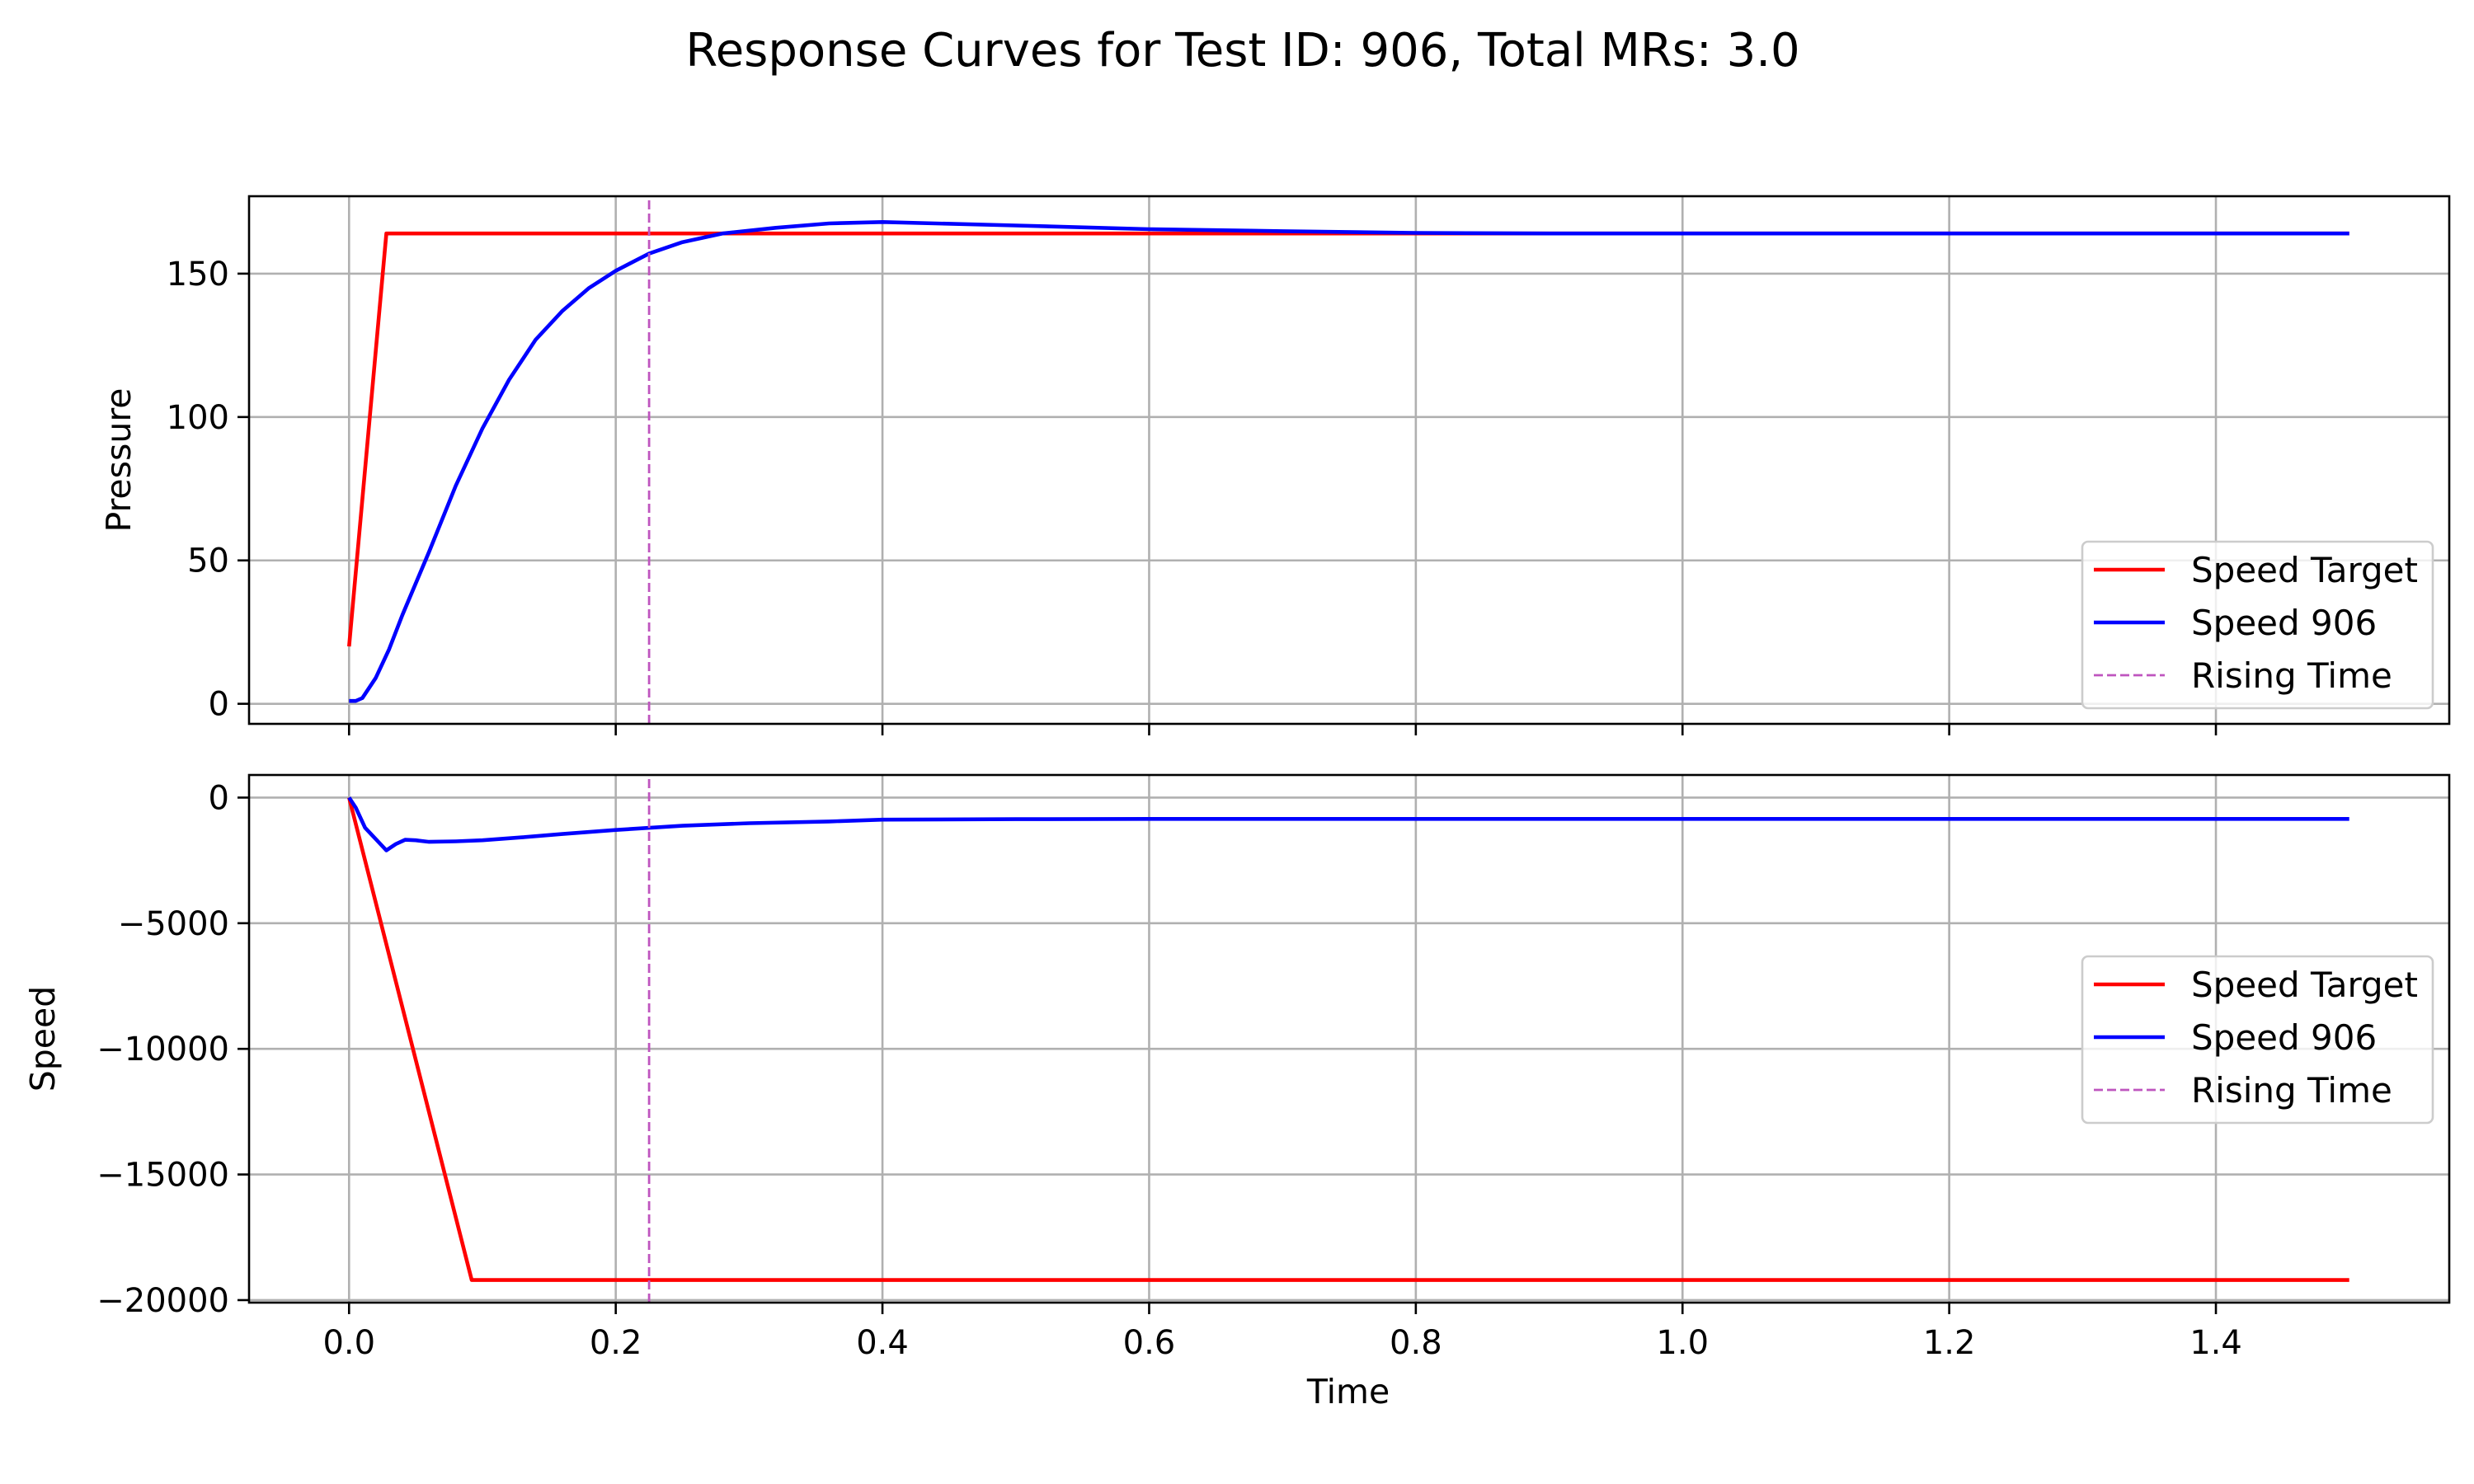 The image size is (2474, 1484). What do you see at coordinates (1682, 1343) in the screenshot?
I see `x-tick-label: 1.0` at bounding box center [1682, 1343].